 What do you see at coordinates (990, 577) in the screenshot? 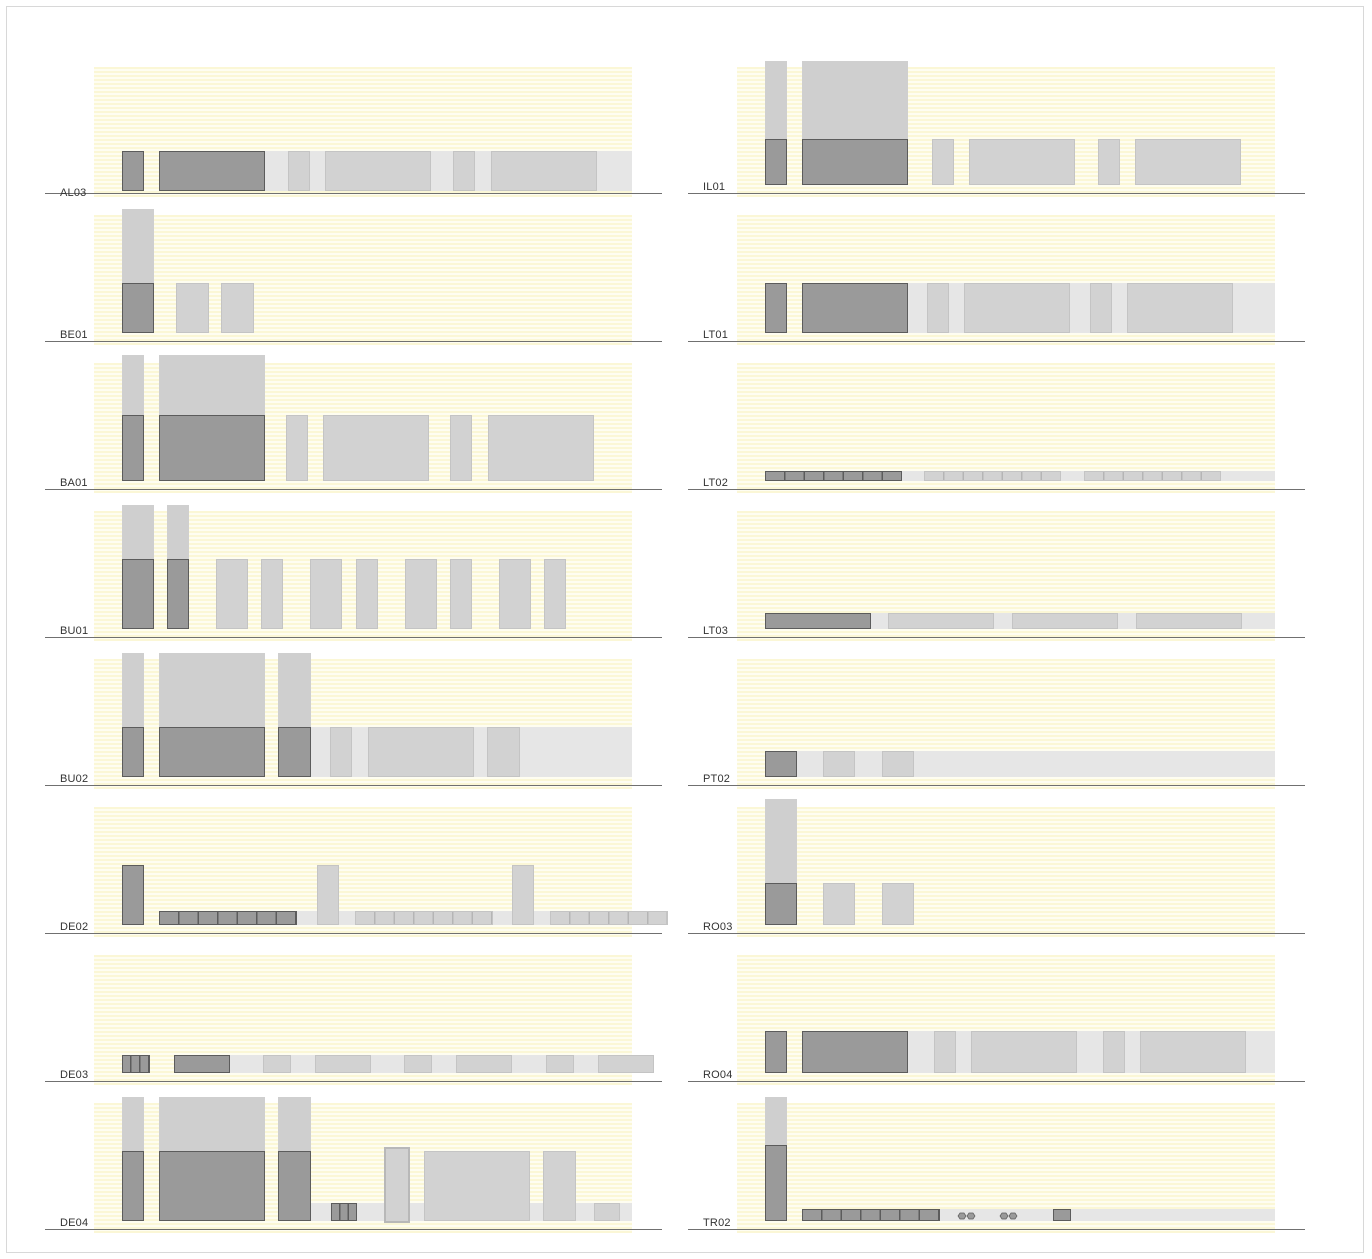
I see `panel-LT03: LT03` at bounding box center [990, 577].